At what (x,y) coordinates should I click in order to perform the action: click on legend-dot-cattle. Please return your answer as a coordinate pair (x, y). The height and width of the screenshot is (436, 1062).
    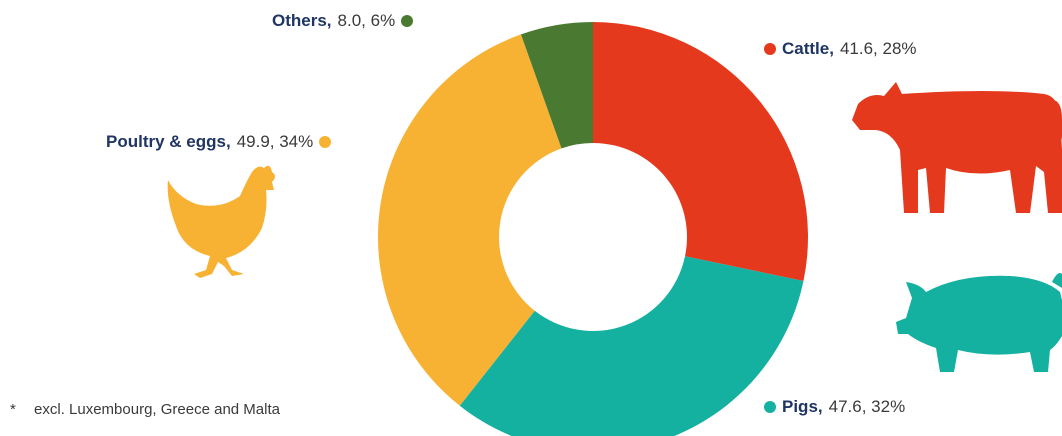
    Looking at the image, I should click on (770, 49).